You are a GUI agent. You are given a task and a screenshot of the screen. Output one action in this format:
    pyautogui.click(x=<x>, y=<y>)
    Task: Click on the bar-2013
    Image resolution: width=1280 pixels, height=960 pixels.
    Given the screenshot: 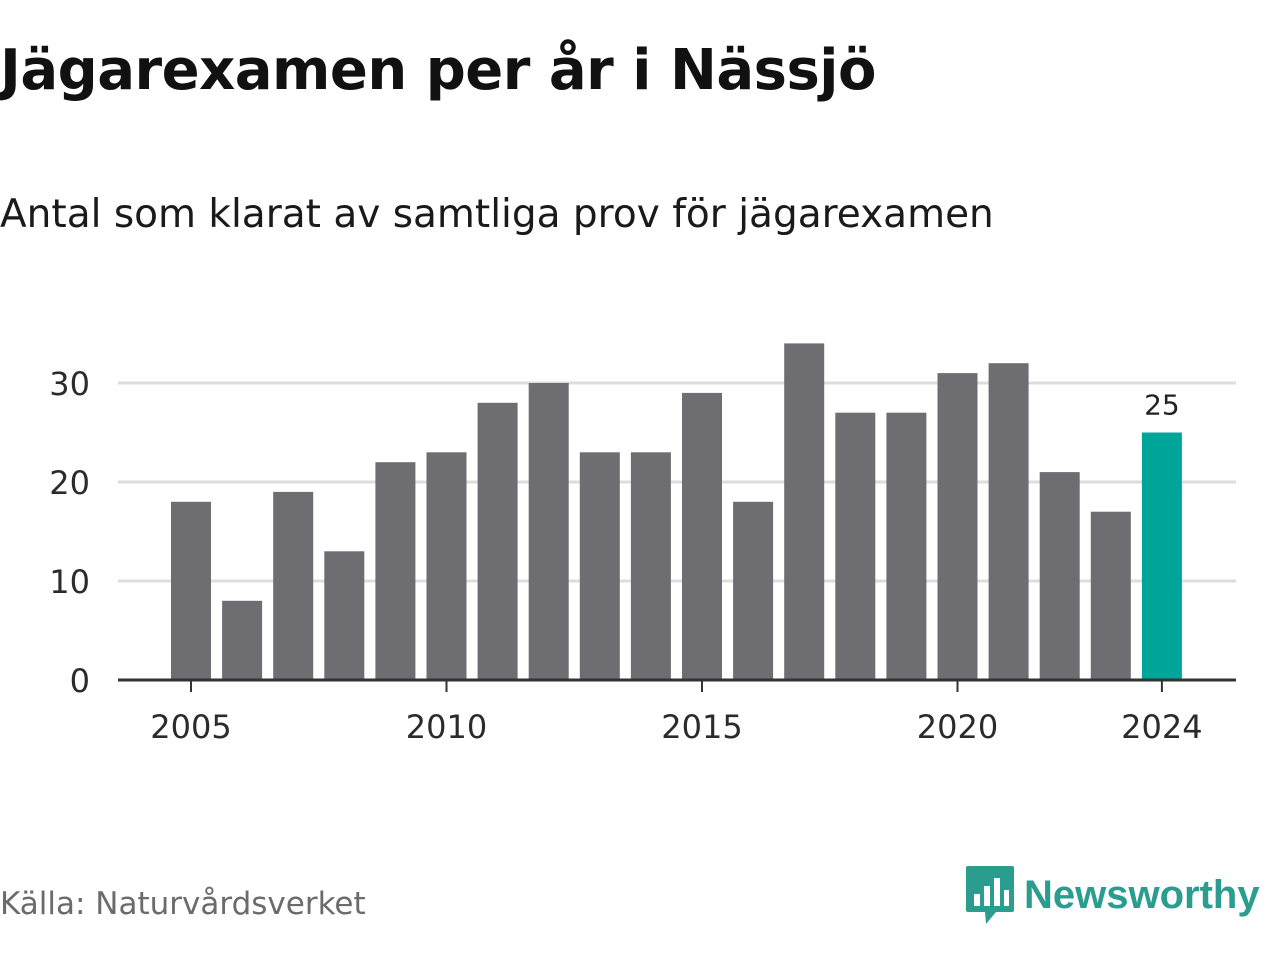 What is the action you would take?
    pyautogui.click(x=599, y=566)
    